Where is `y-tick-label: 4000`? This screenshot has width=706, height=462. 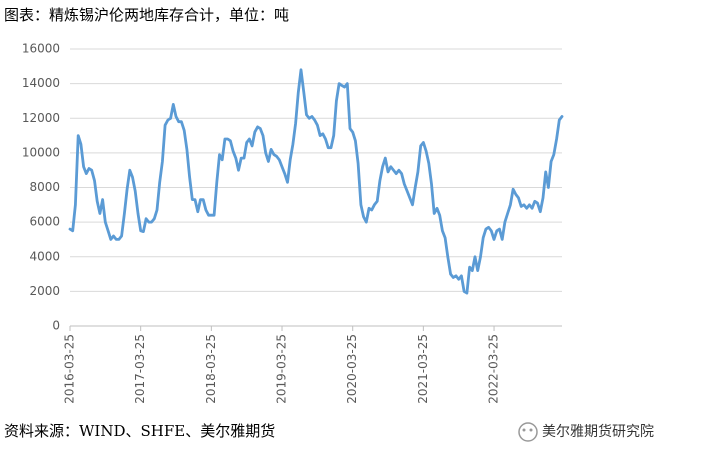
y-tick-label: 4000 is located at coordinates (44, 256).